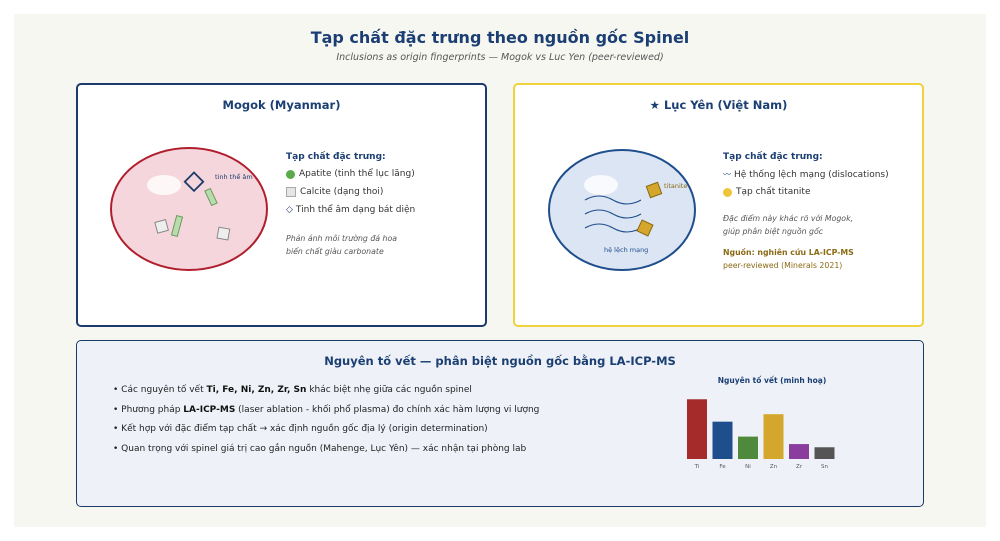 The width and height of the screenshot is (1000, 541). I want to click on mogok-note-line: Phản ánh môi trường đá hoa, so click(342, 238).